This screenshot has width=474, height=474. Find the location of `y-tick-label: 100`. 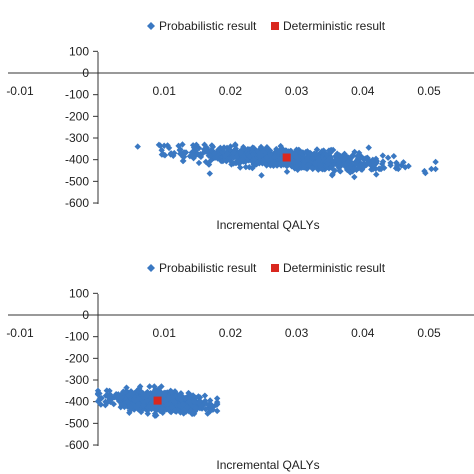

y-tick-label: 100 is located at coordinates (79, 293).